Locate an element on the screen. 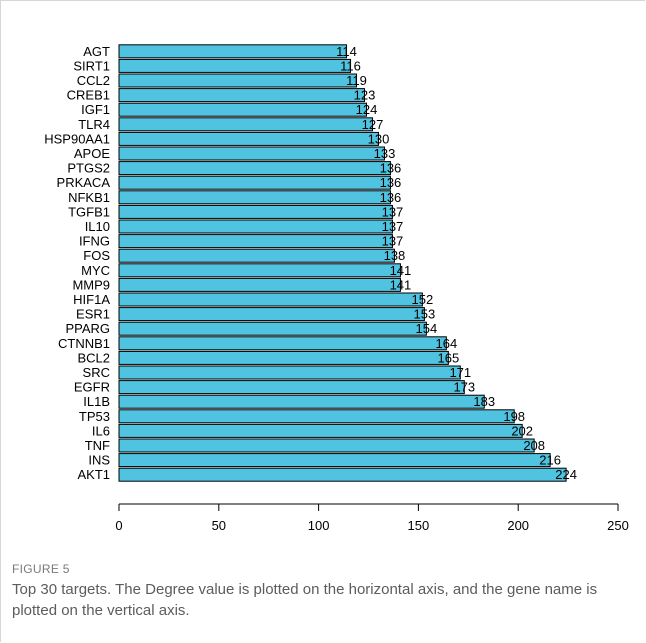 The height and width of the screenshot is (643, 646). x-tick-label: 50 is located at coordinates (219, 525).